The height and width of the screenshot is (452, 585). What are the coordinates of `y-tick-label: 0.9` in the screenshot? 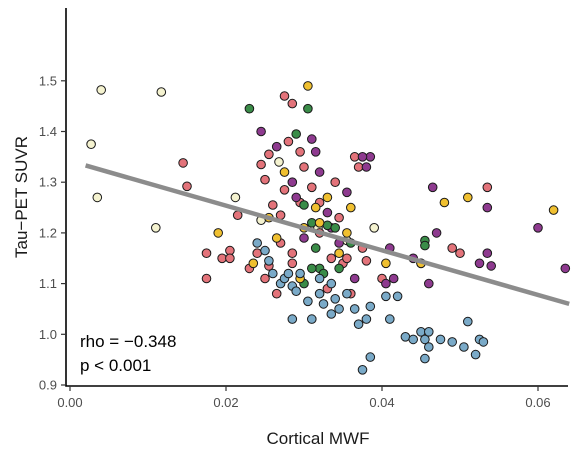 It's located at (48, 385).